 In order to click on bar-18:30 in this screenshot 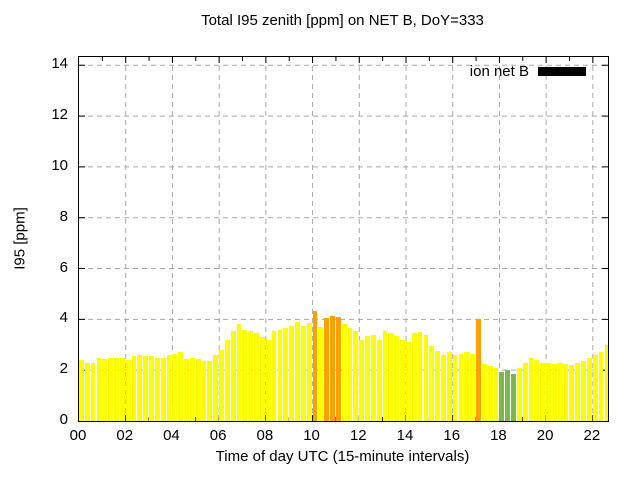, I will do `click(513, 397)`.